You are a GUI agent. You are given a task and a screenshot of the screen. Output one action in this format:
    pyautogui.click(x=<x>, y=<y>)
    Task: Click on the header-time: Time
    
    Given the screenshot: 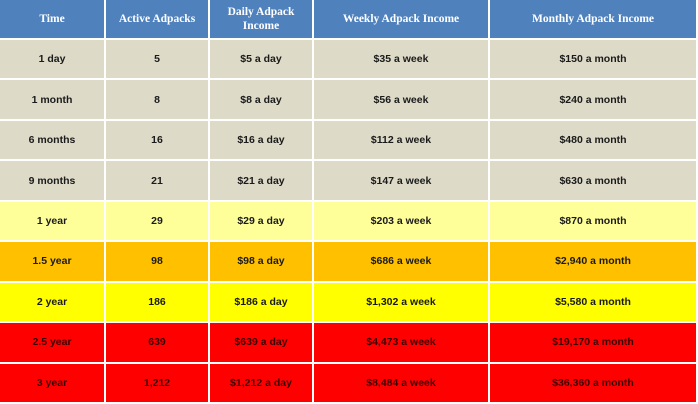 What is the action you would take?
    pyautogui.click(x=53, y=20)
    